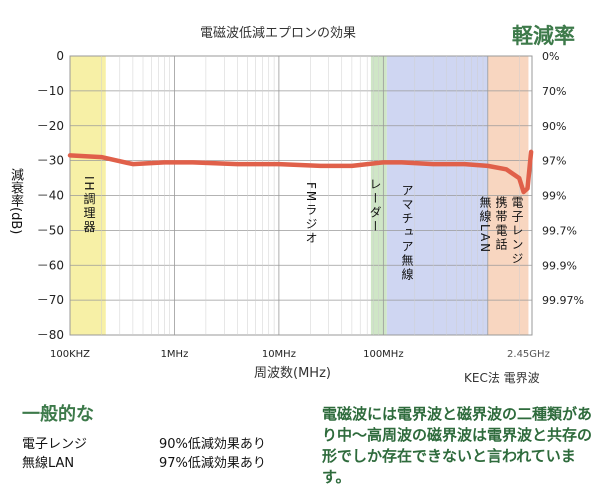 Image resolution: width=600 pixels, height=488 pixels. I want to click on y-tick-label: －70, so click(50, 300).